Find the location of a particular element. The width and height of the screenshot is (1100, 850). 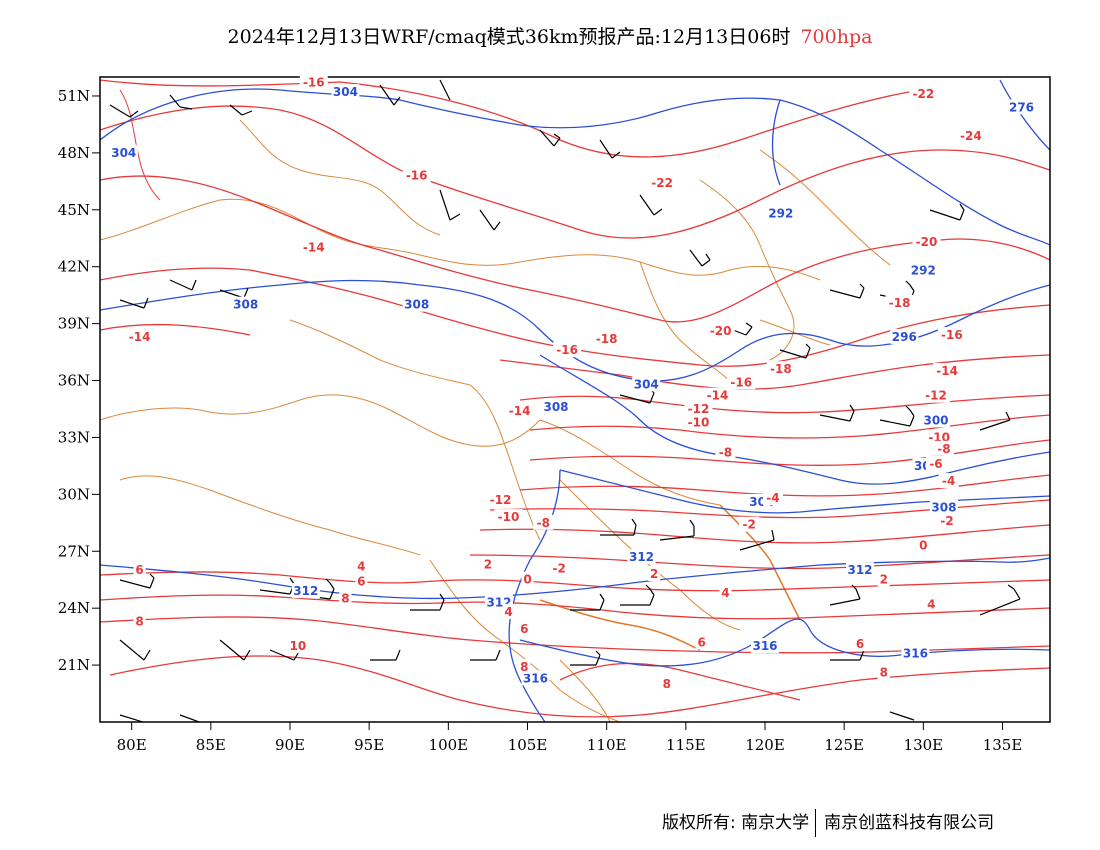

lat-label: 45N is located at coordinates (74, 210).